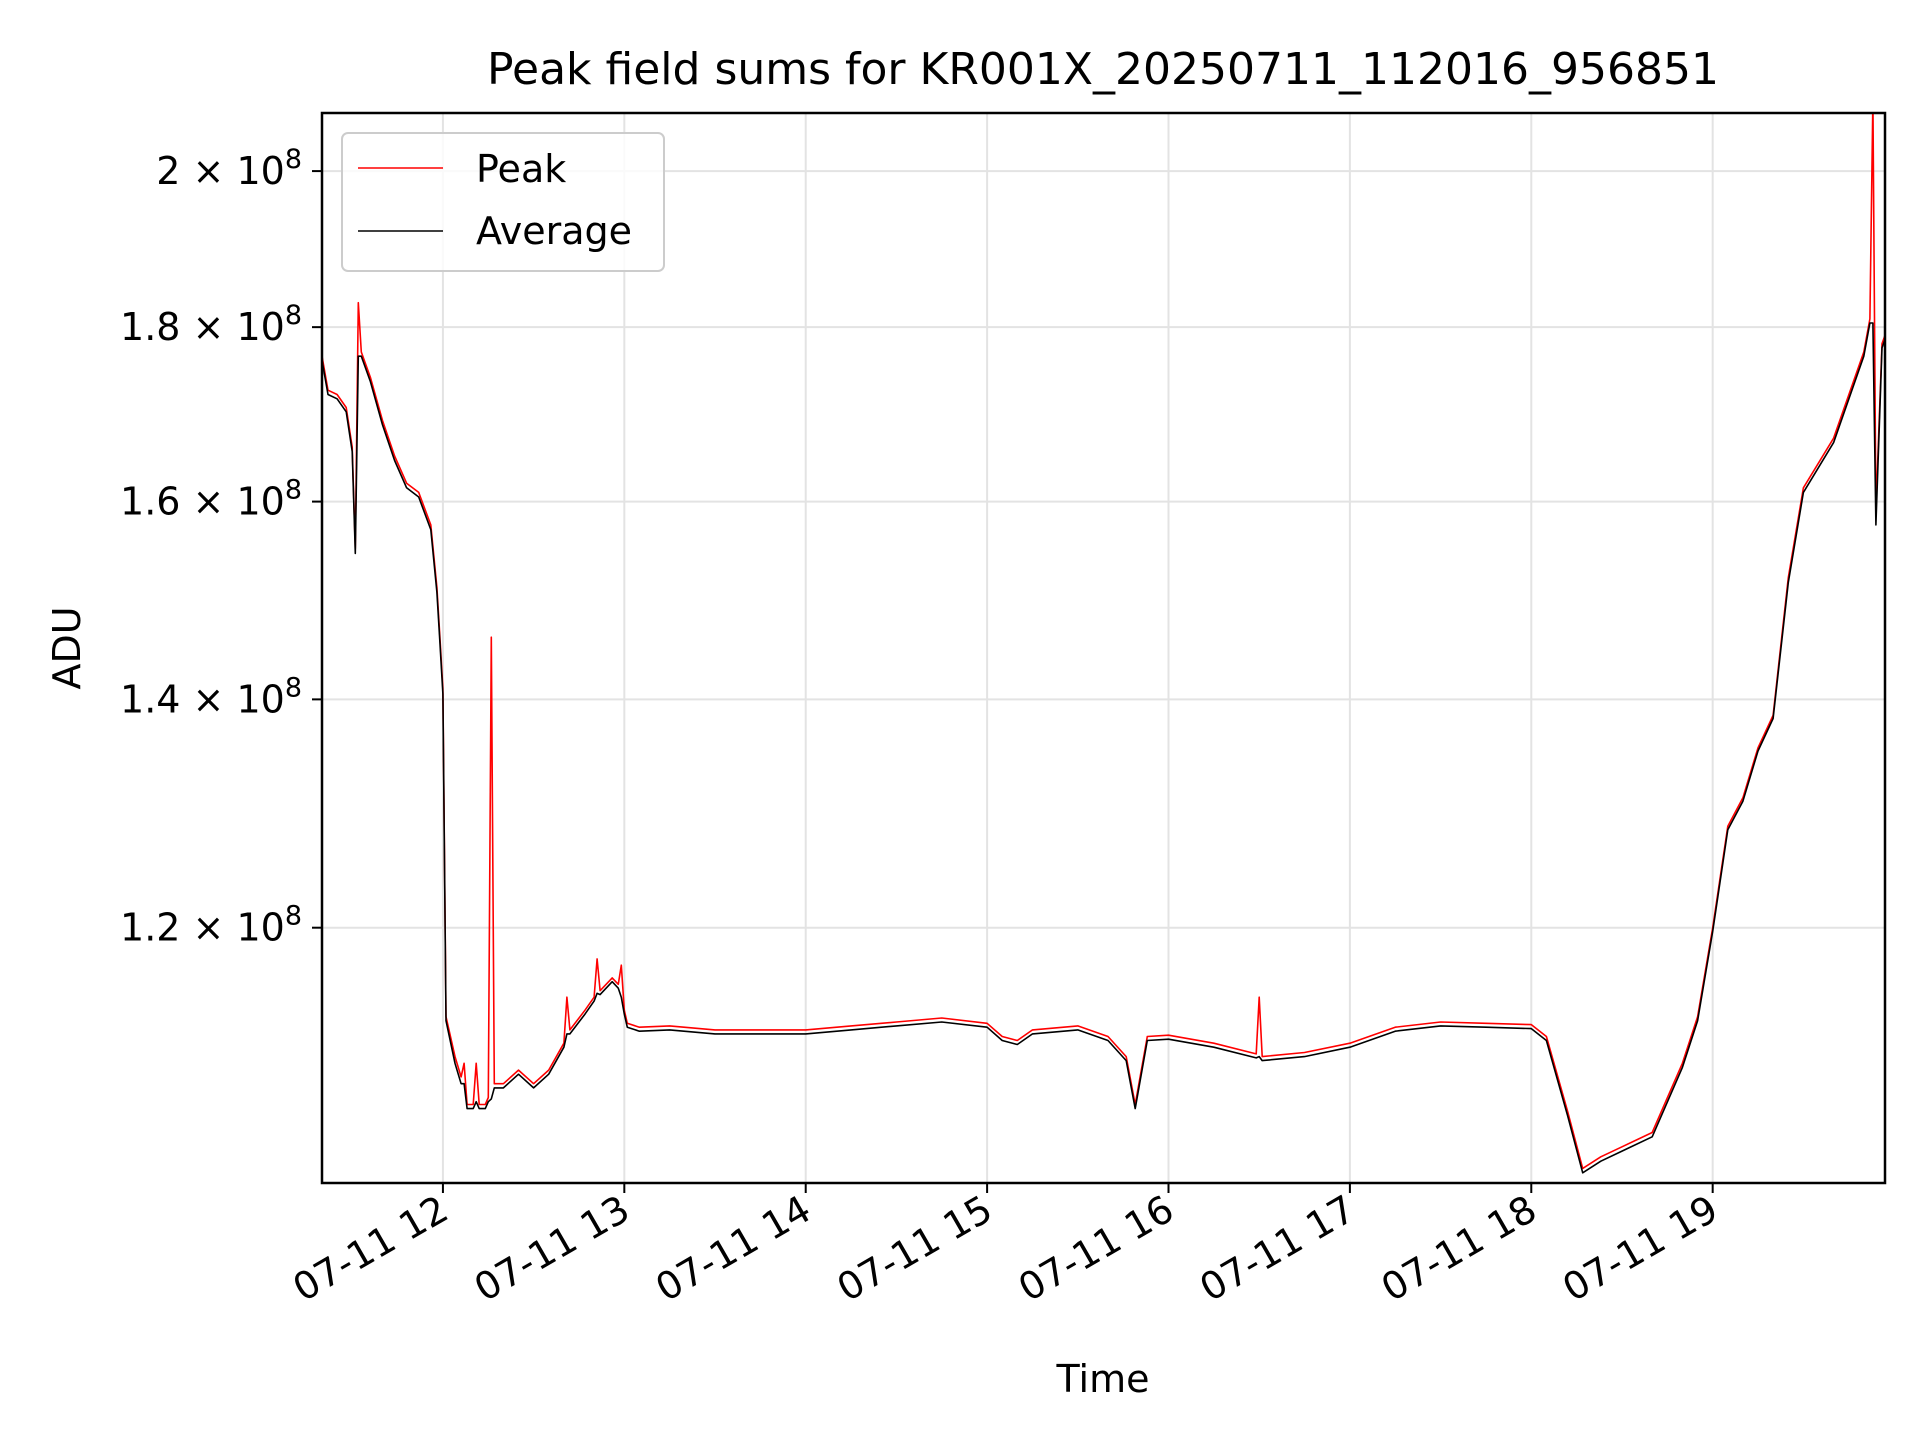 Image resolution: width=1920 pixels, height=1440 pixels. I want to click on legend-label-peak: Peak, so click(521, 169).